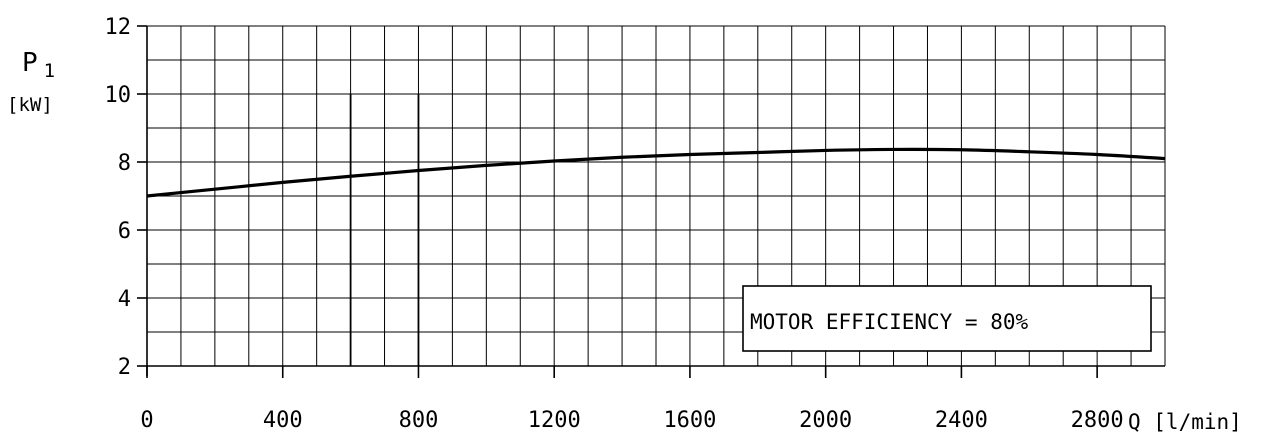  I want to click on annotation-box: MOTOR EFFICIENCY = 80%, so click(947, 318).